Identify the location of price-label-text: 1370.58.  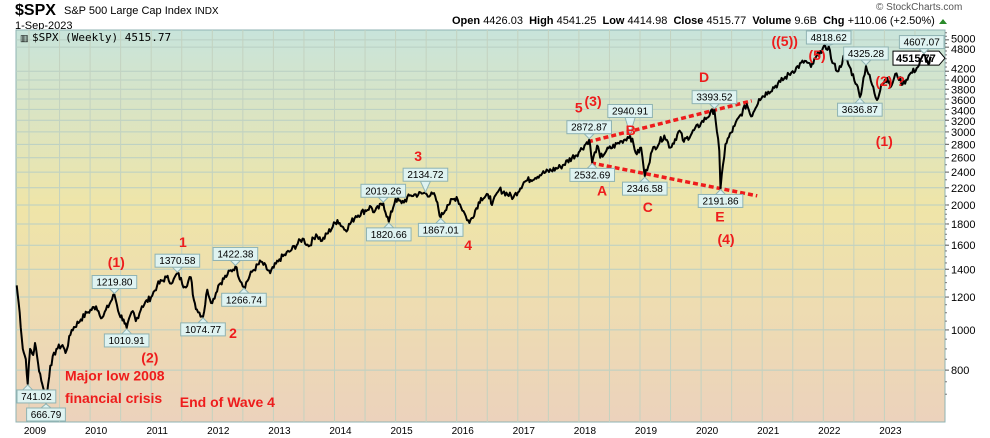
(177, 261).